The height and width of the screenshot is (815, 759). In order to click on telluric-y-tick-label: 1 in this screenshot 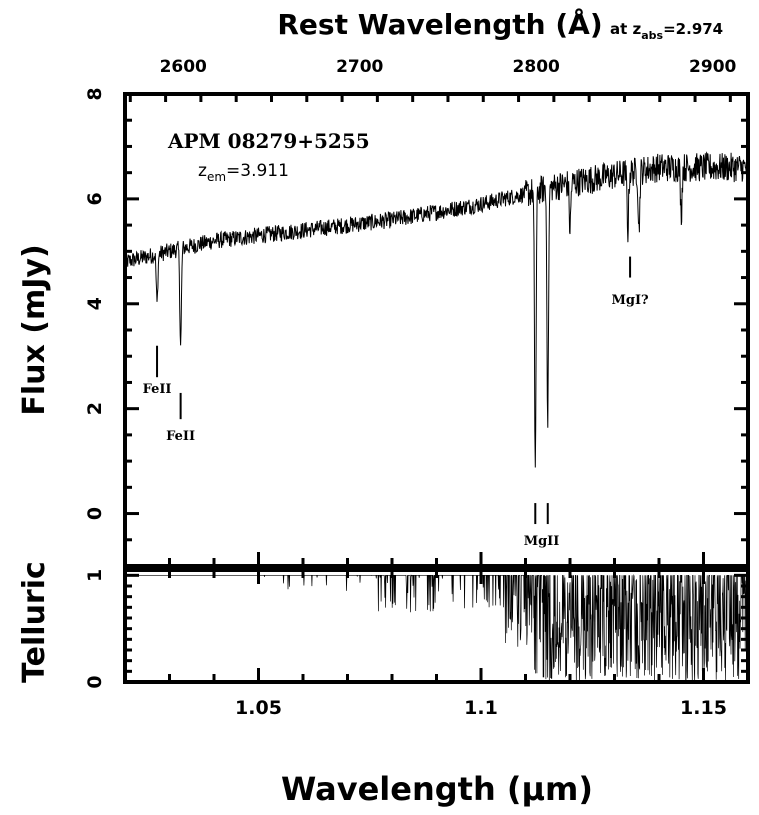, I will do `click(95, 575)`.